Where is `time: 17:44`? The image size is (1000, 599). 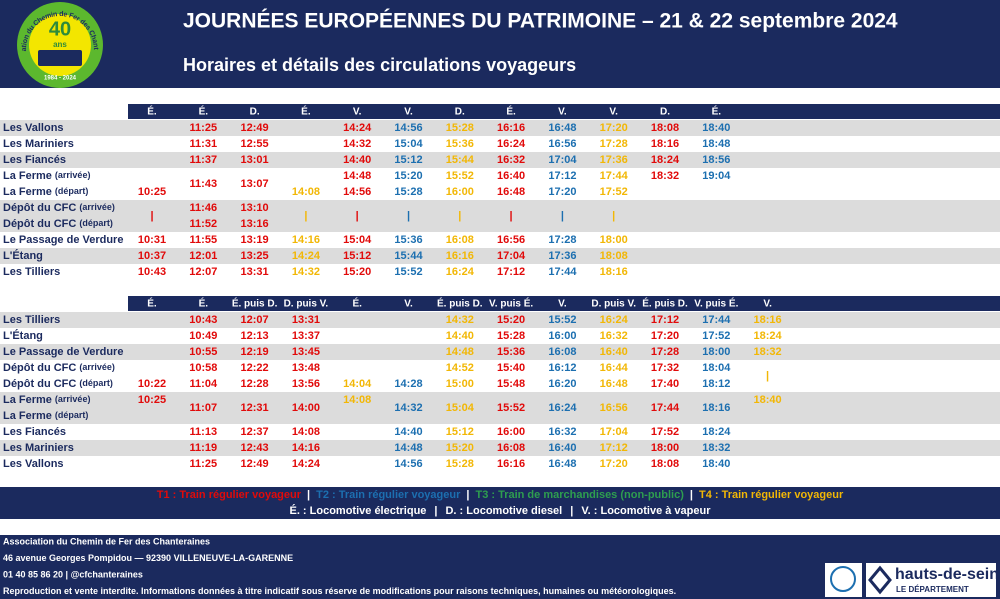 time: 17:44 is located at coordinates (614, 176).